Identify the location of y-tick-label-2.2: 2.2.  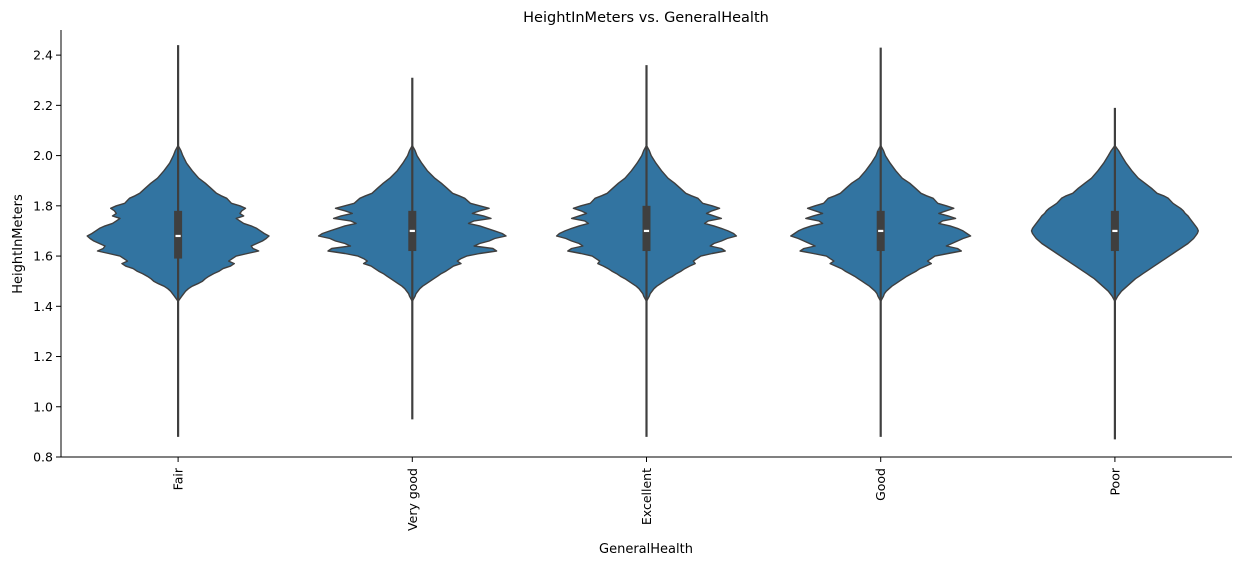
(43, 105).